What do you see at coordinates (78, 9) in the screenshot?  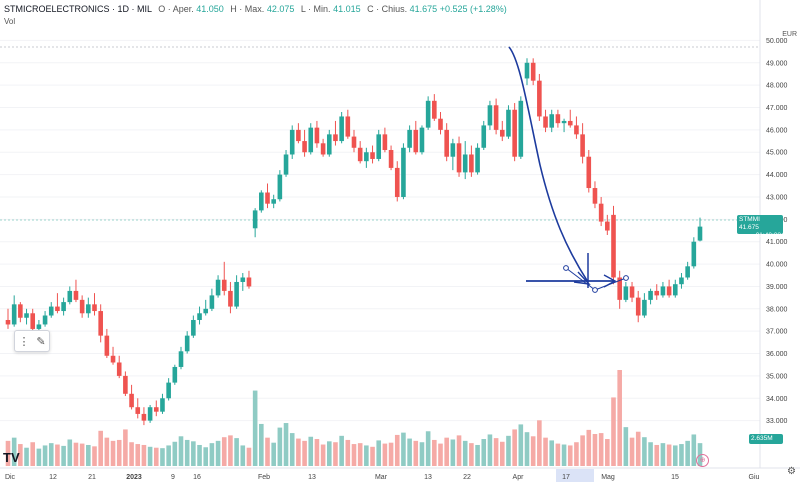 I see `symbol-title: STMICROELECTRONICS · 1D · MIL` at bounding box center [78, 9].